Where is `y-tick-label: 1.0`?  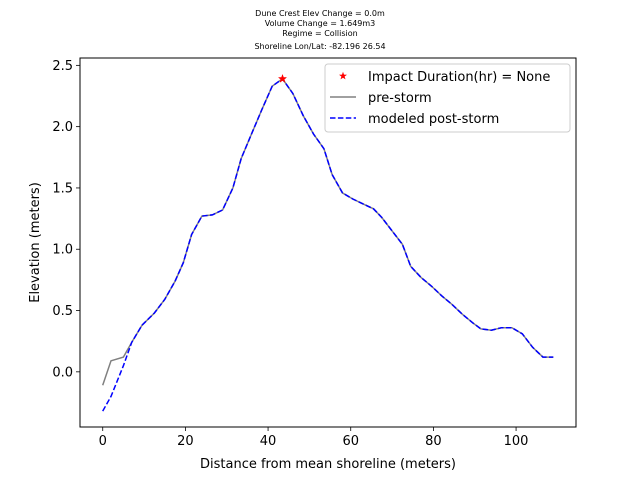
y-tick-label: 1.0 is located at coordinates (62, 250).